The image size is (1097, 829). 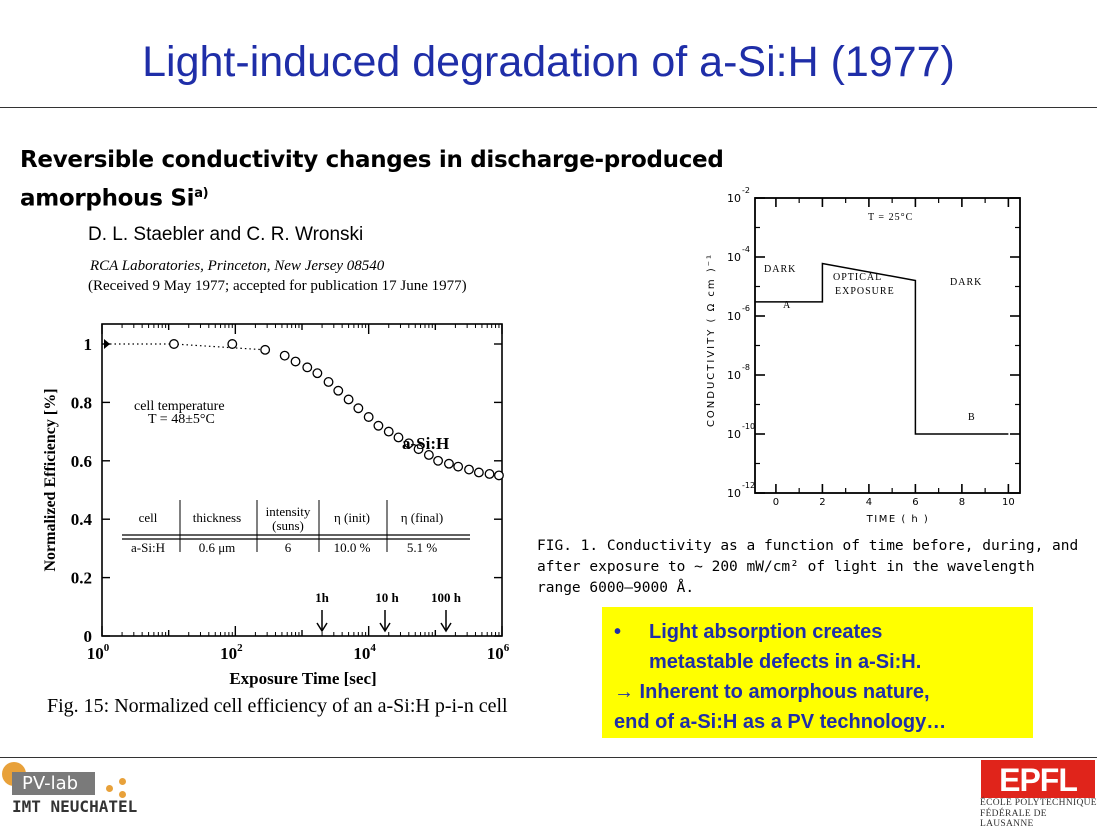 What do you see at coordinates (81, 461) in the screenshot?
I see `fig15-ytick-label: 0.6` at bounding box center [81, 461].